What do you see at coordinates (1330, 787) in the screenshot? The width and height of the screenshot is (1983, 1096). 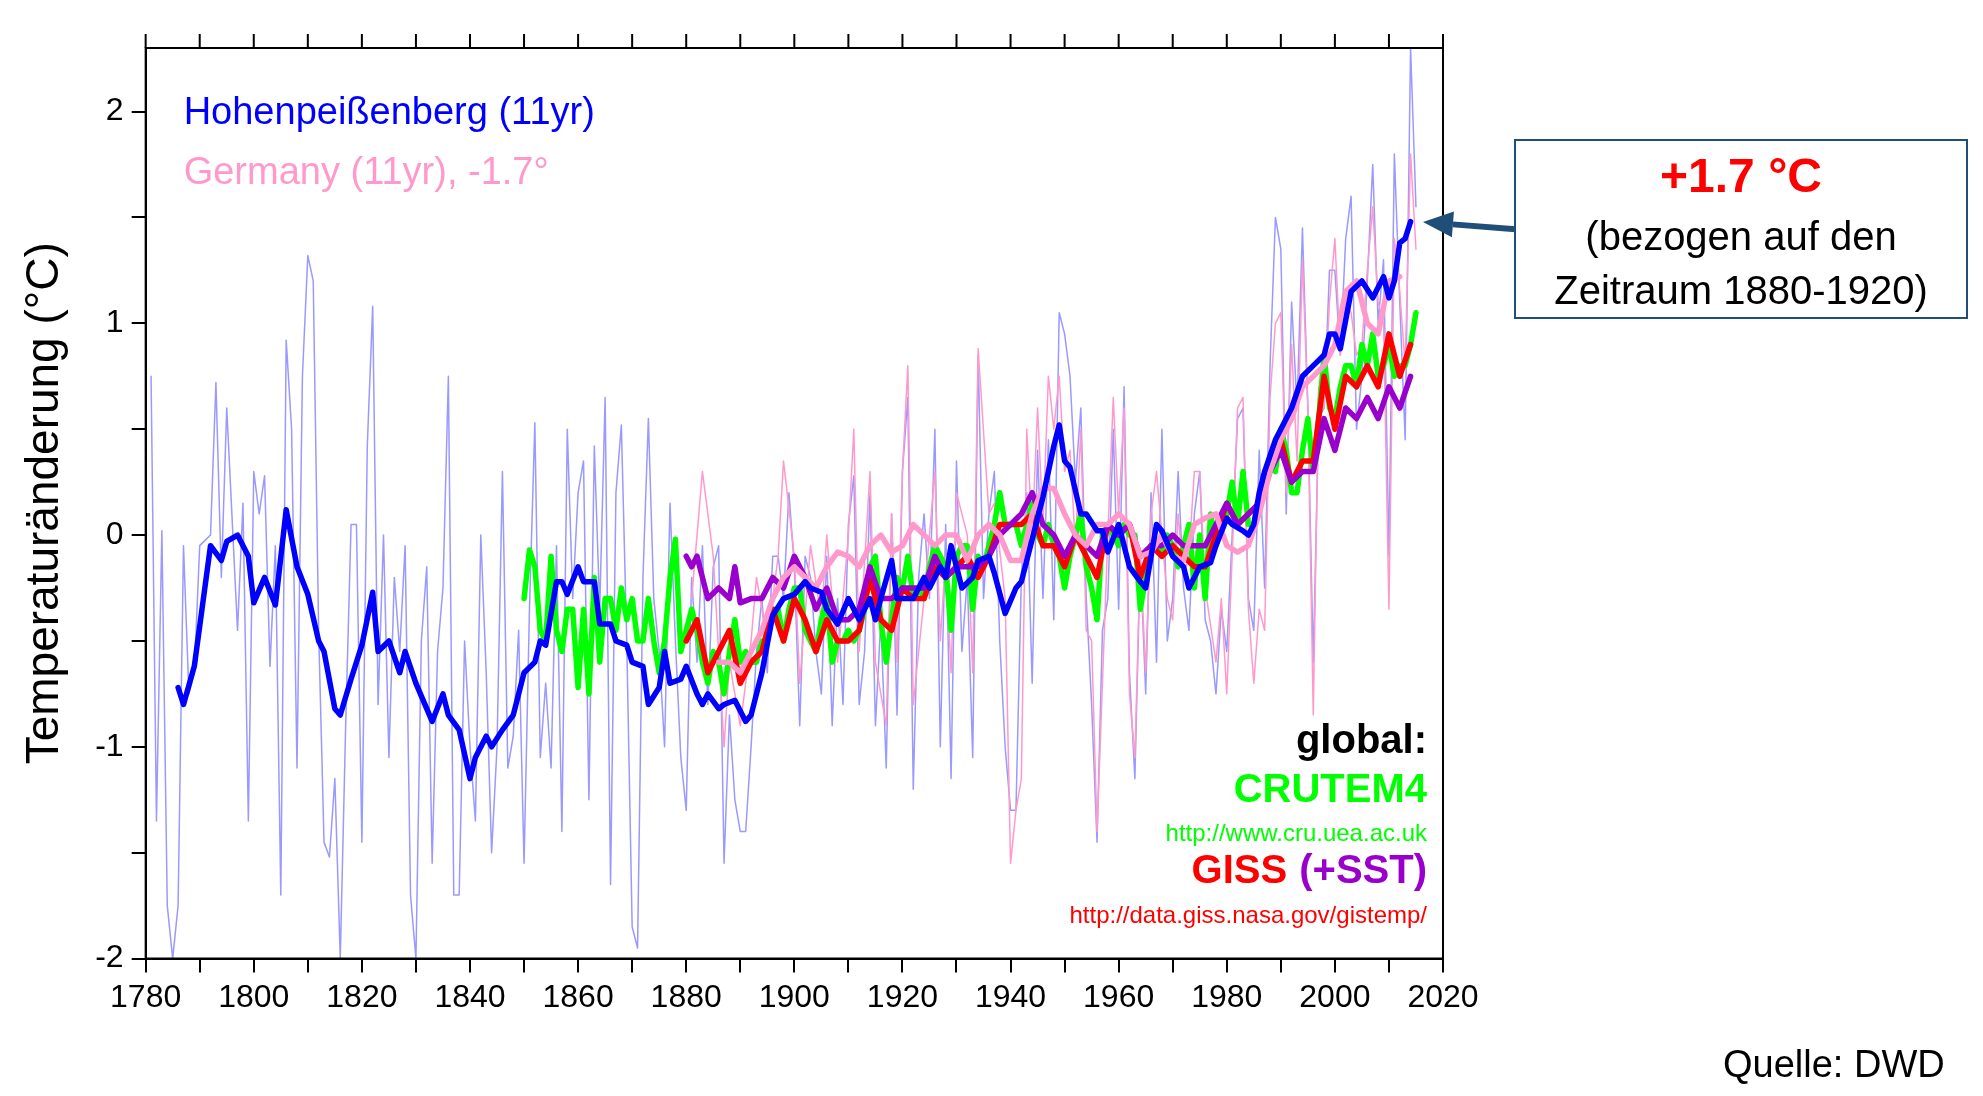 I see `text: CRUTEM4` at bounding box center [1330, 787].